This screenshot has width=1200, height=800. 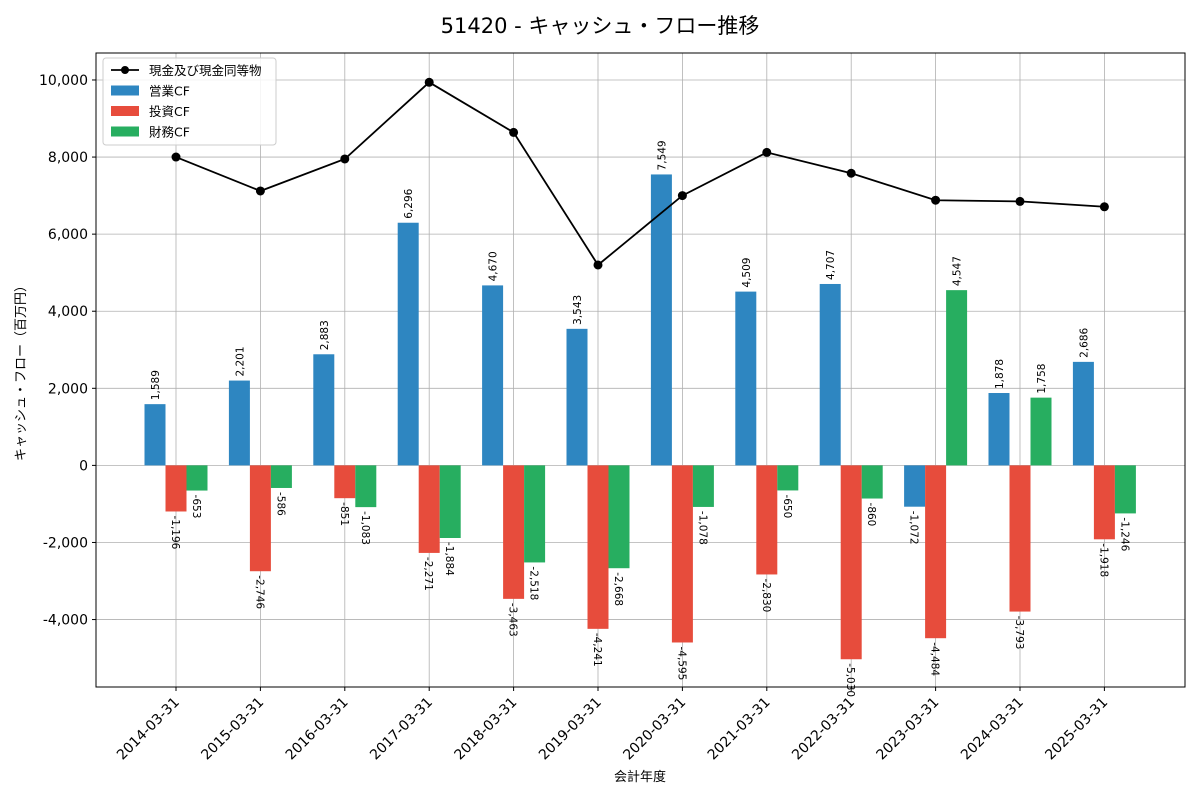 I want to click on bar-value-label: -3,463, so click(x=513, y=620).